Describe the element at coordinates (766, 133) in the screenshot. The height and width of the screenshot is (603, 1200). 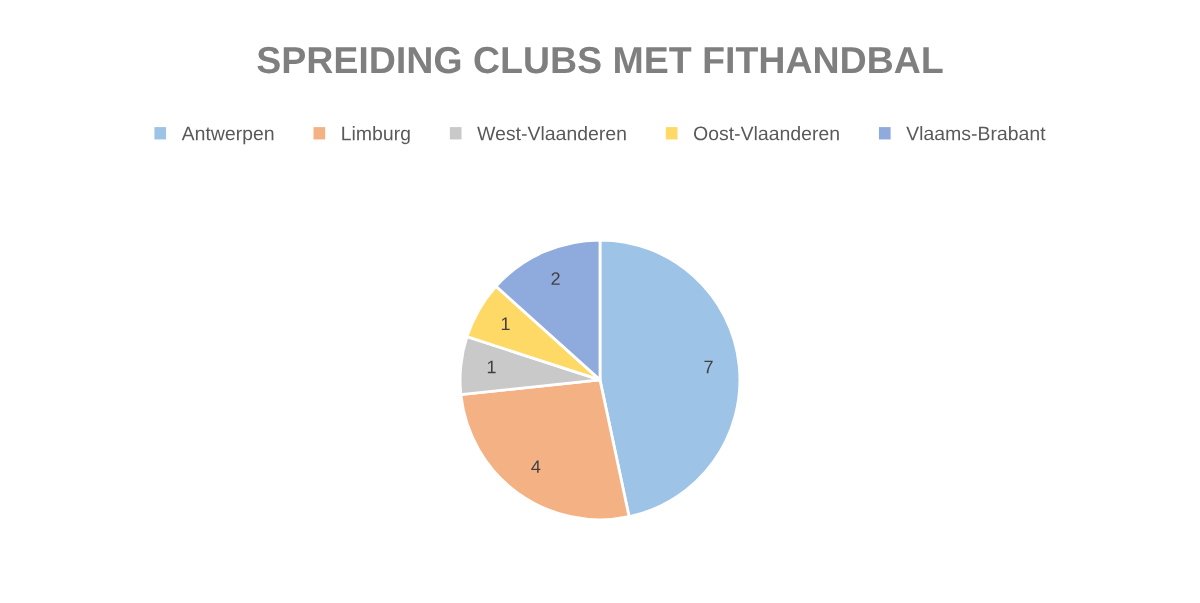
I see `legend-label: Oost-Vlaanderen` at that location.